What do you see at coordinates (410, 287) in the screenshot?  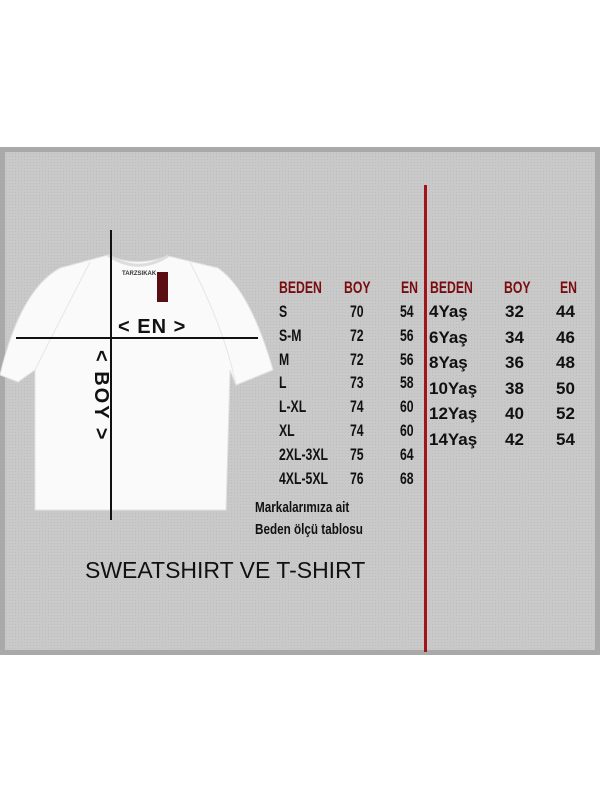 I see `adult-header-en: EN` at bounding box center [410, 287].